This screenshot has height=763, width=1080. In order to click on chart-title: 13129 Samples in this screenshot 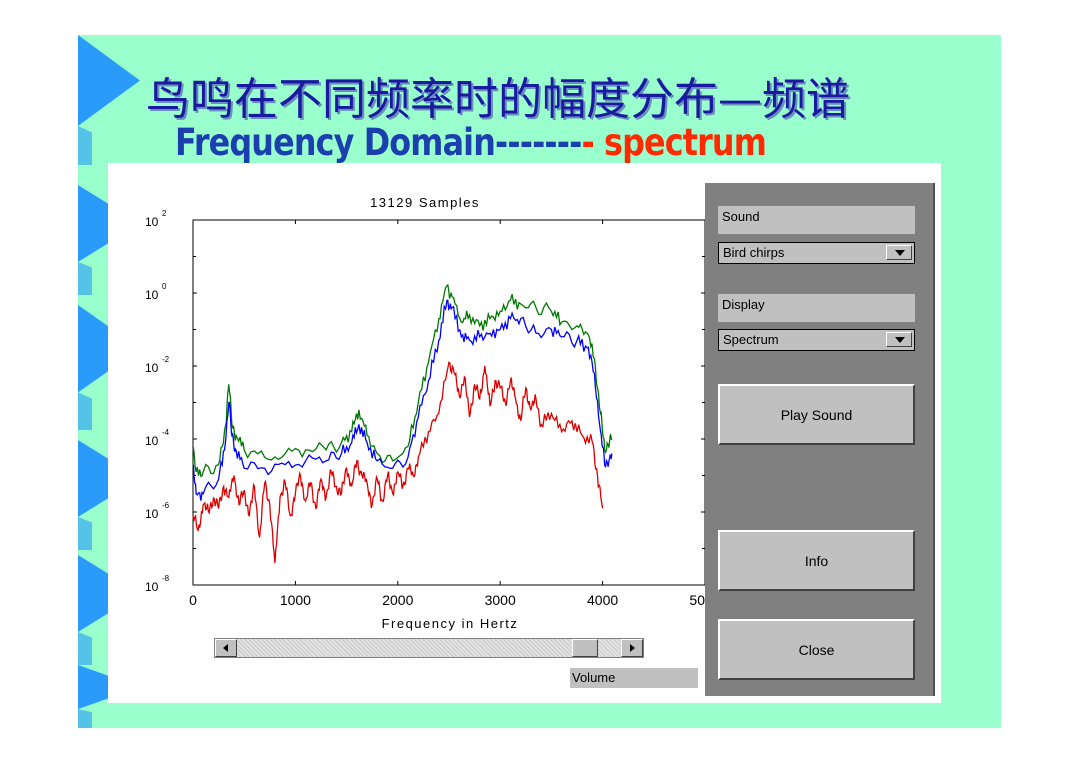, I will do `click(425, 202)`.